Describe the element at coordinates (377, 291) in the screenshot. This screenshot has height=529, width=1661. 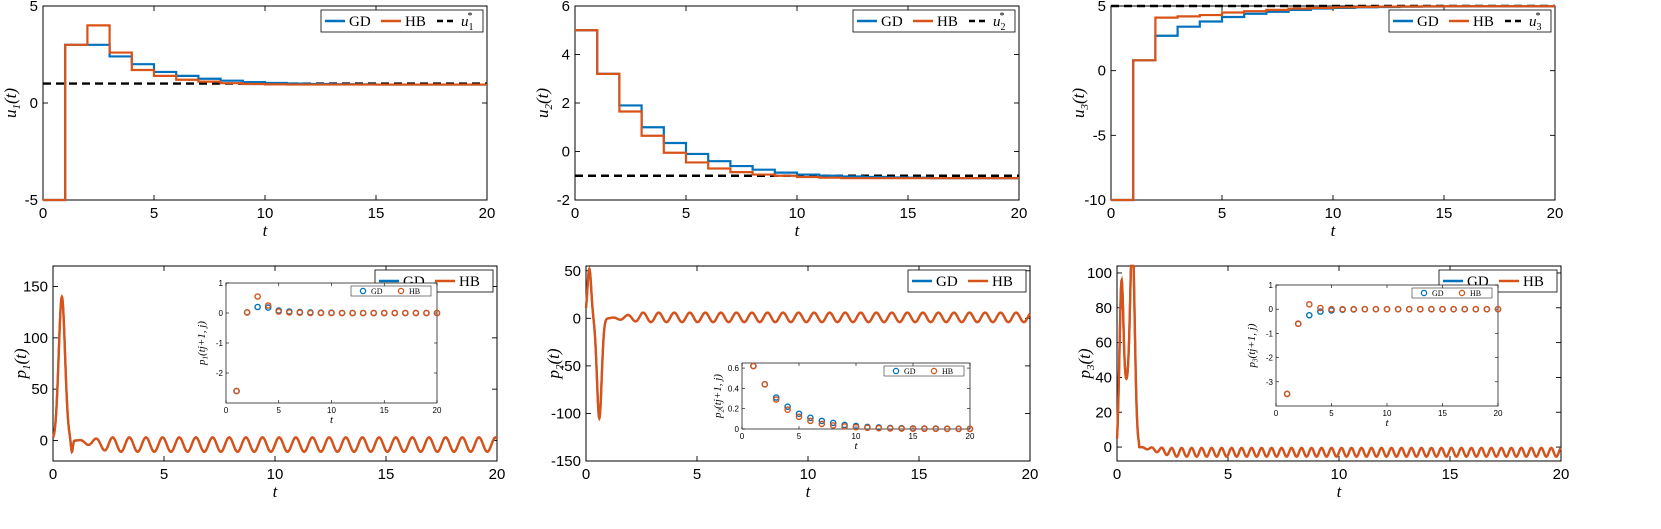
I see `p1-inset-legend-label-gd: GD` at that location.